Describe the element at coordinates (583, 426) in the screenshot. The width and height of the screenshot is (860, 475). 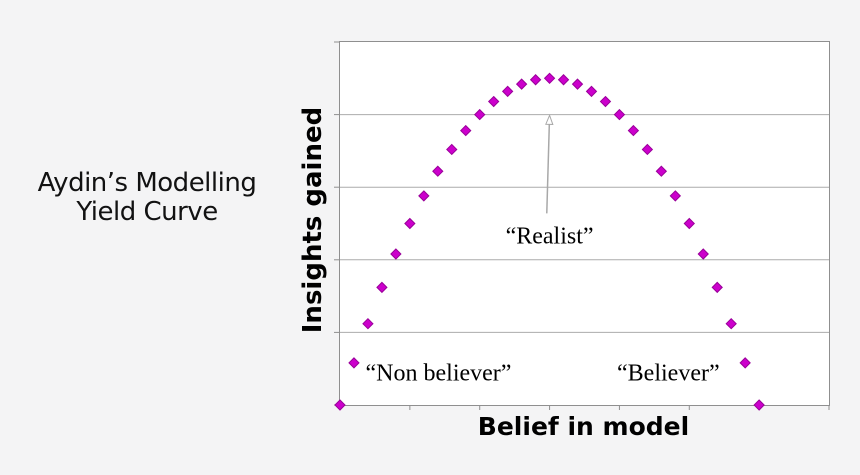
I see `x-axis-label: Belief in model` at that location.